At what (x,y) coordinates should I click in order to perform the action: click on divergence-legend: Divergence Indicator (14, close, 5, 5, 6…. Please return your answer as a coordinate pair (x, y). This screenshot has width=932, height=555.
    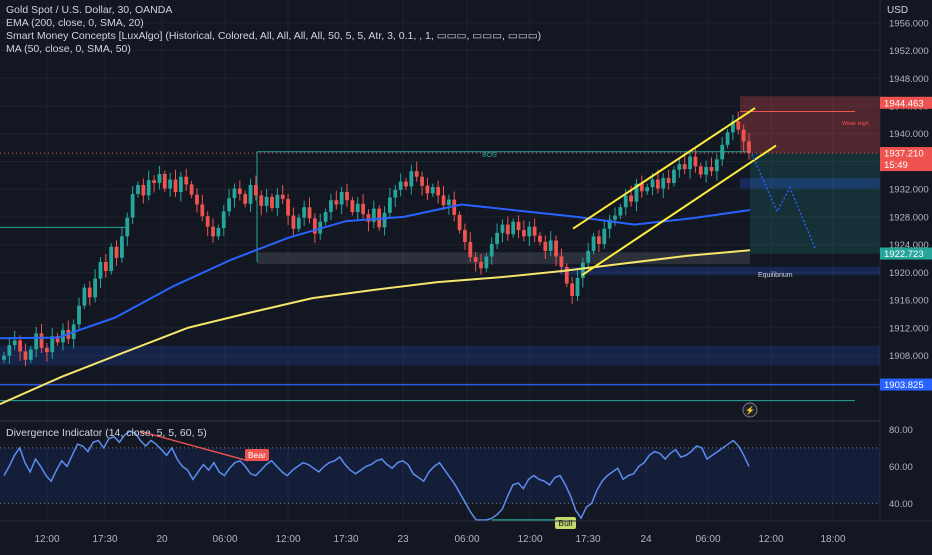
    Looking at the image, I should click on (106, 433).